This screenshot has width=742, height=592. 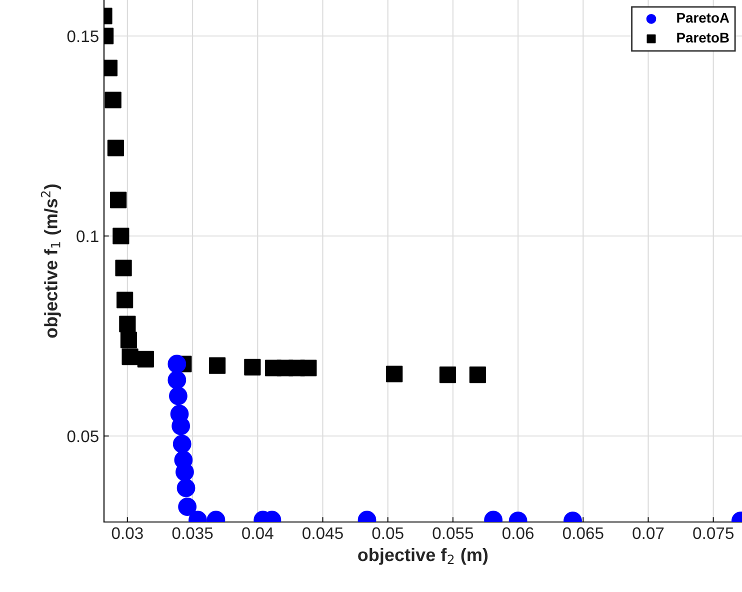 I want to click on x-tick-label: 0.075, so click(x=713, y=533).